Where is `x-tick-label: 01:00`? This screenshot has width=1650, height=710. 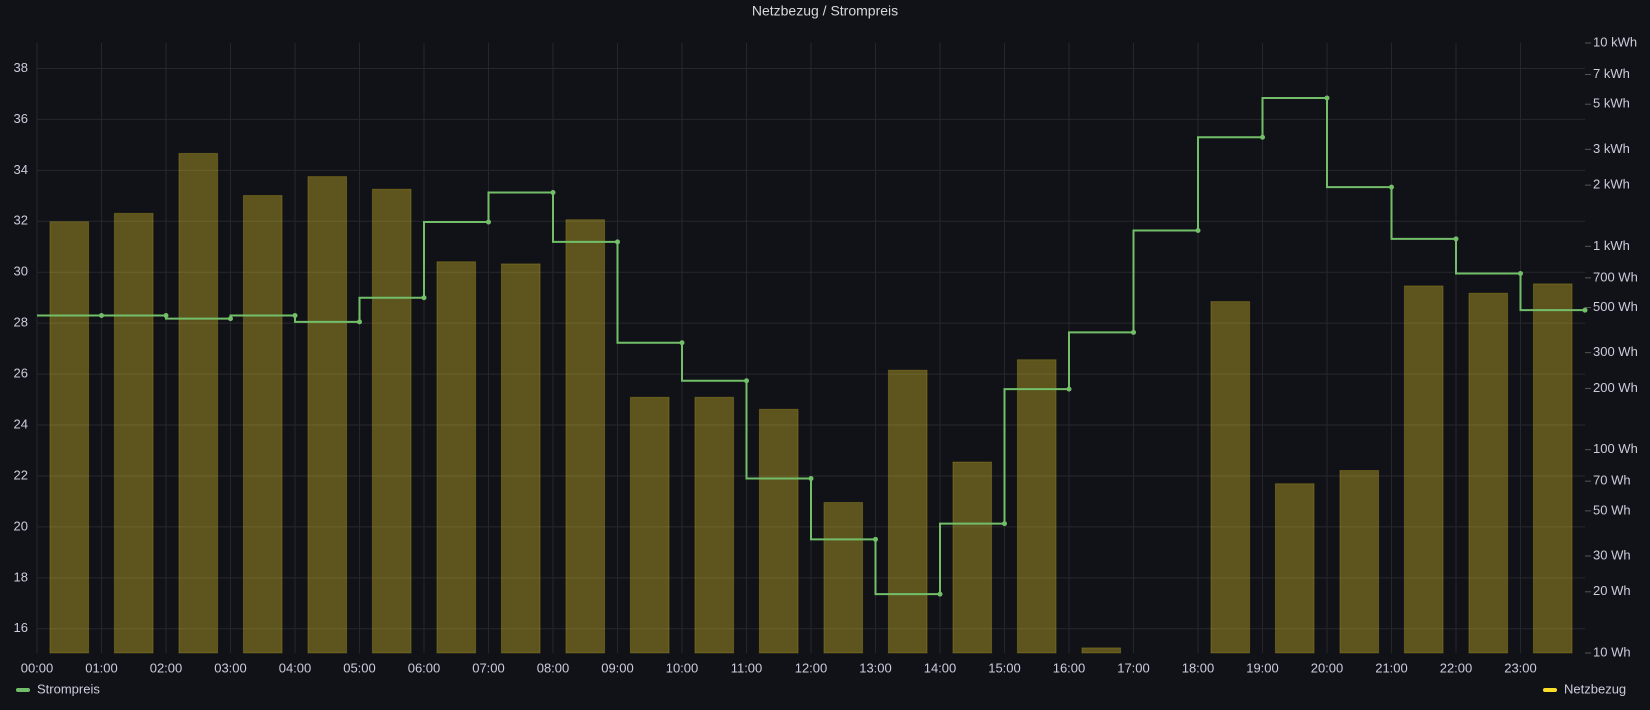
x-tick-label: 01:00 is located at coordinates (101, 667).